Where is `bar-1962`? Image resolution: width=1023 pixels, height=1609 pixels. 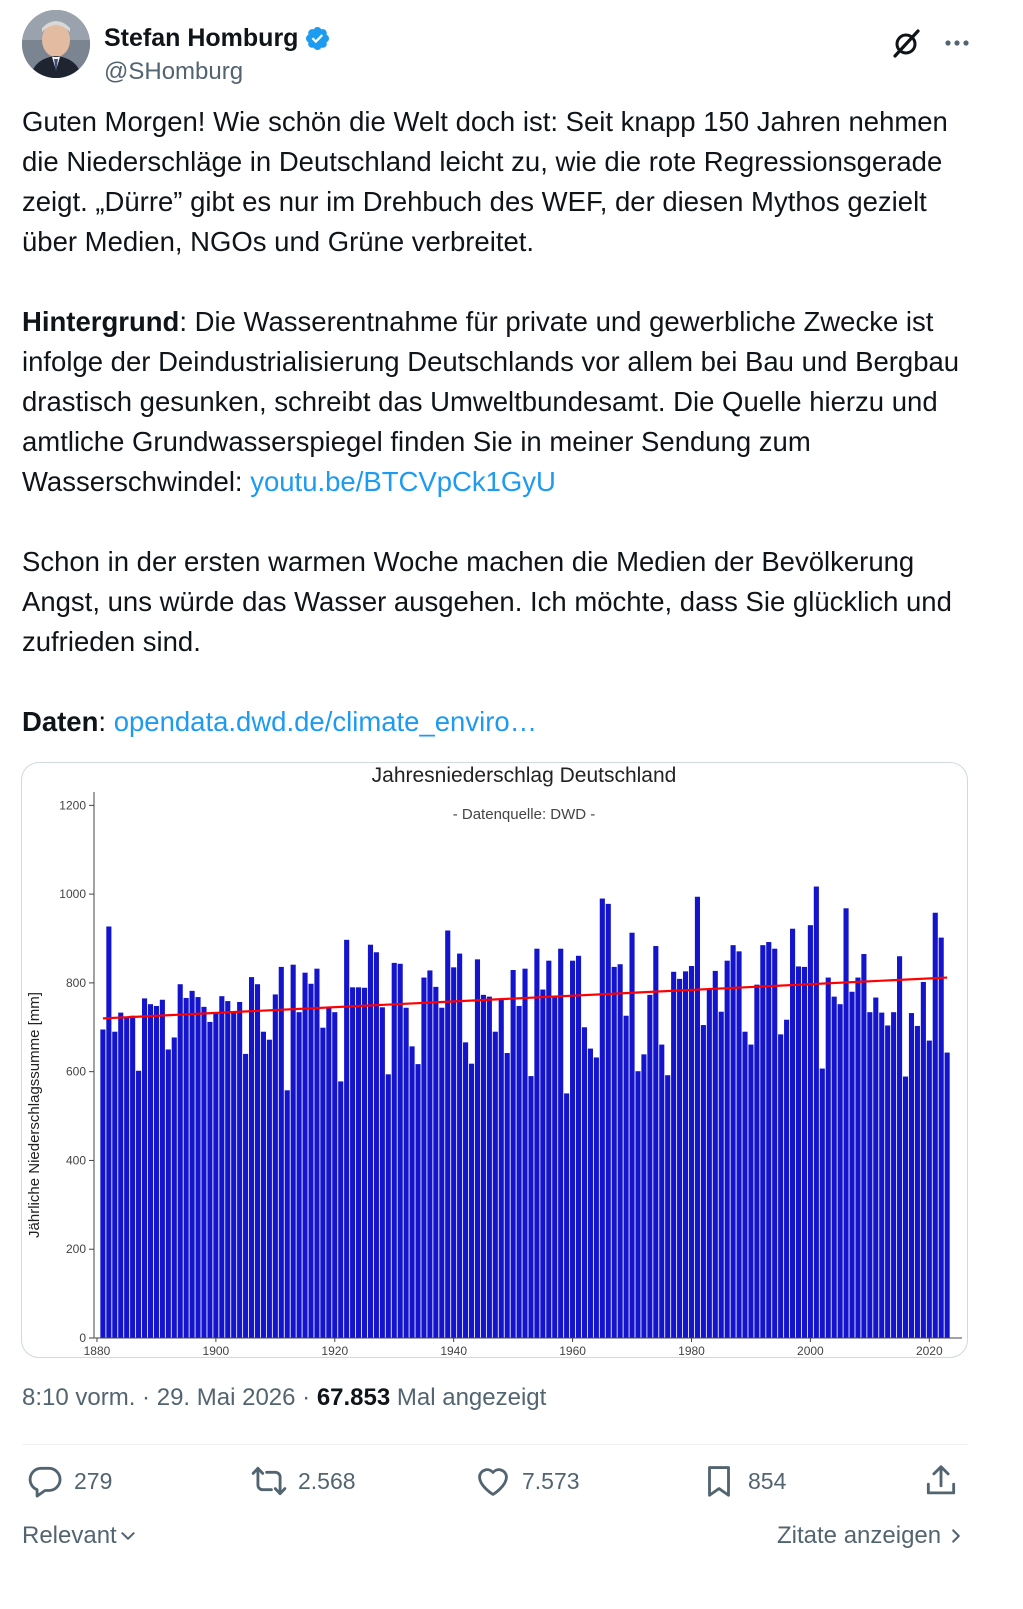
bar-1962 is located at coordinates (584, 1182).